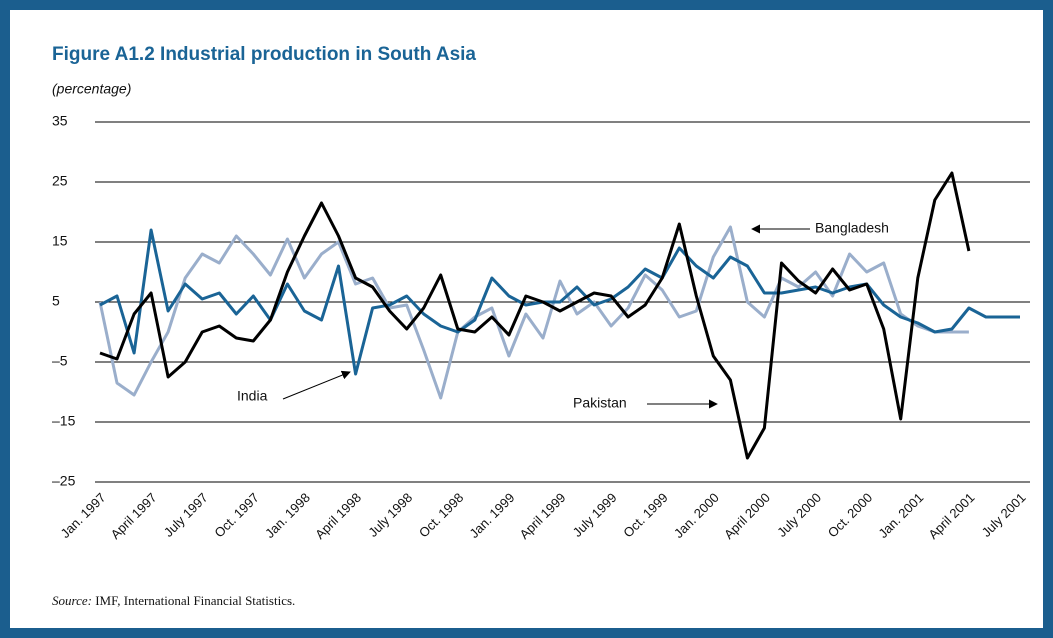 The width and height of the screenshot is (1053, 638). What do you see at coordinates (316, 385) in the screenshot?
I see `annotation-arrow` at bounding box center [316, 385].